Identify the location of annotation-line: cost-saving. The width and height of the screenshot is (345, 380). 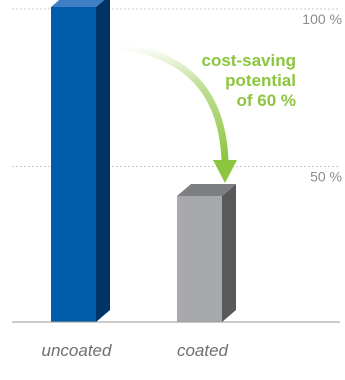
(249, 60).